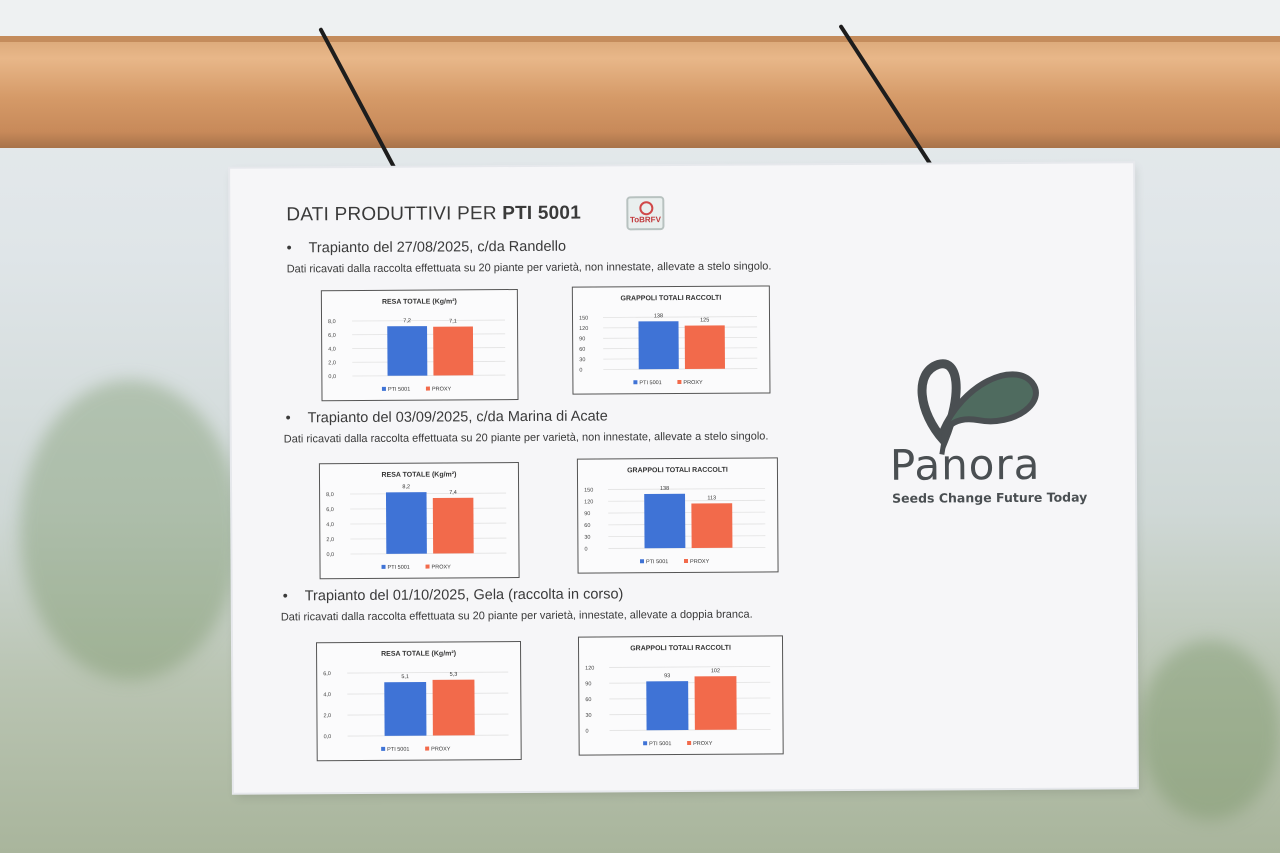 This screenshot has width=1280, height=853. I want to click on data-label: 113, so click(711, 498).